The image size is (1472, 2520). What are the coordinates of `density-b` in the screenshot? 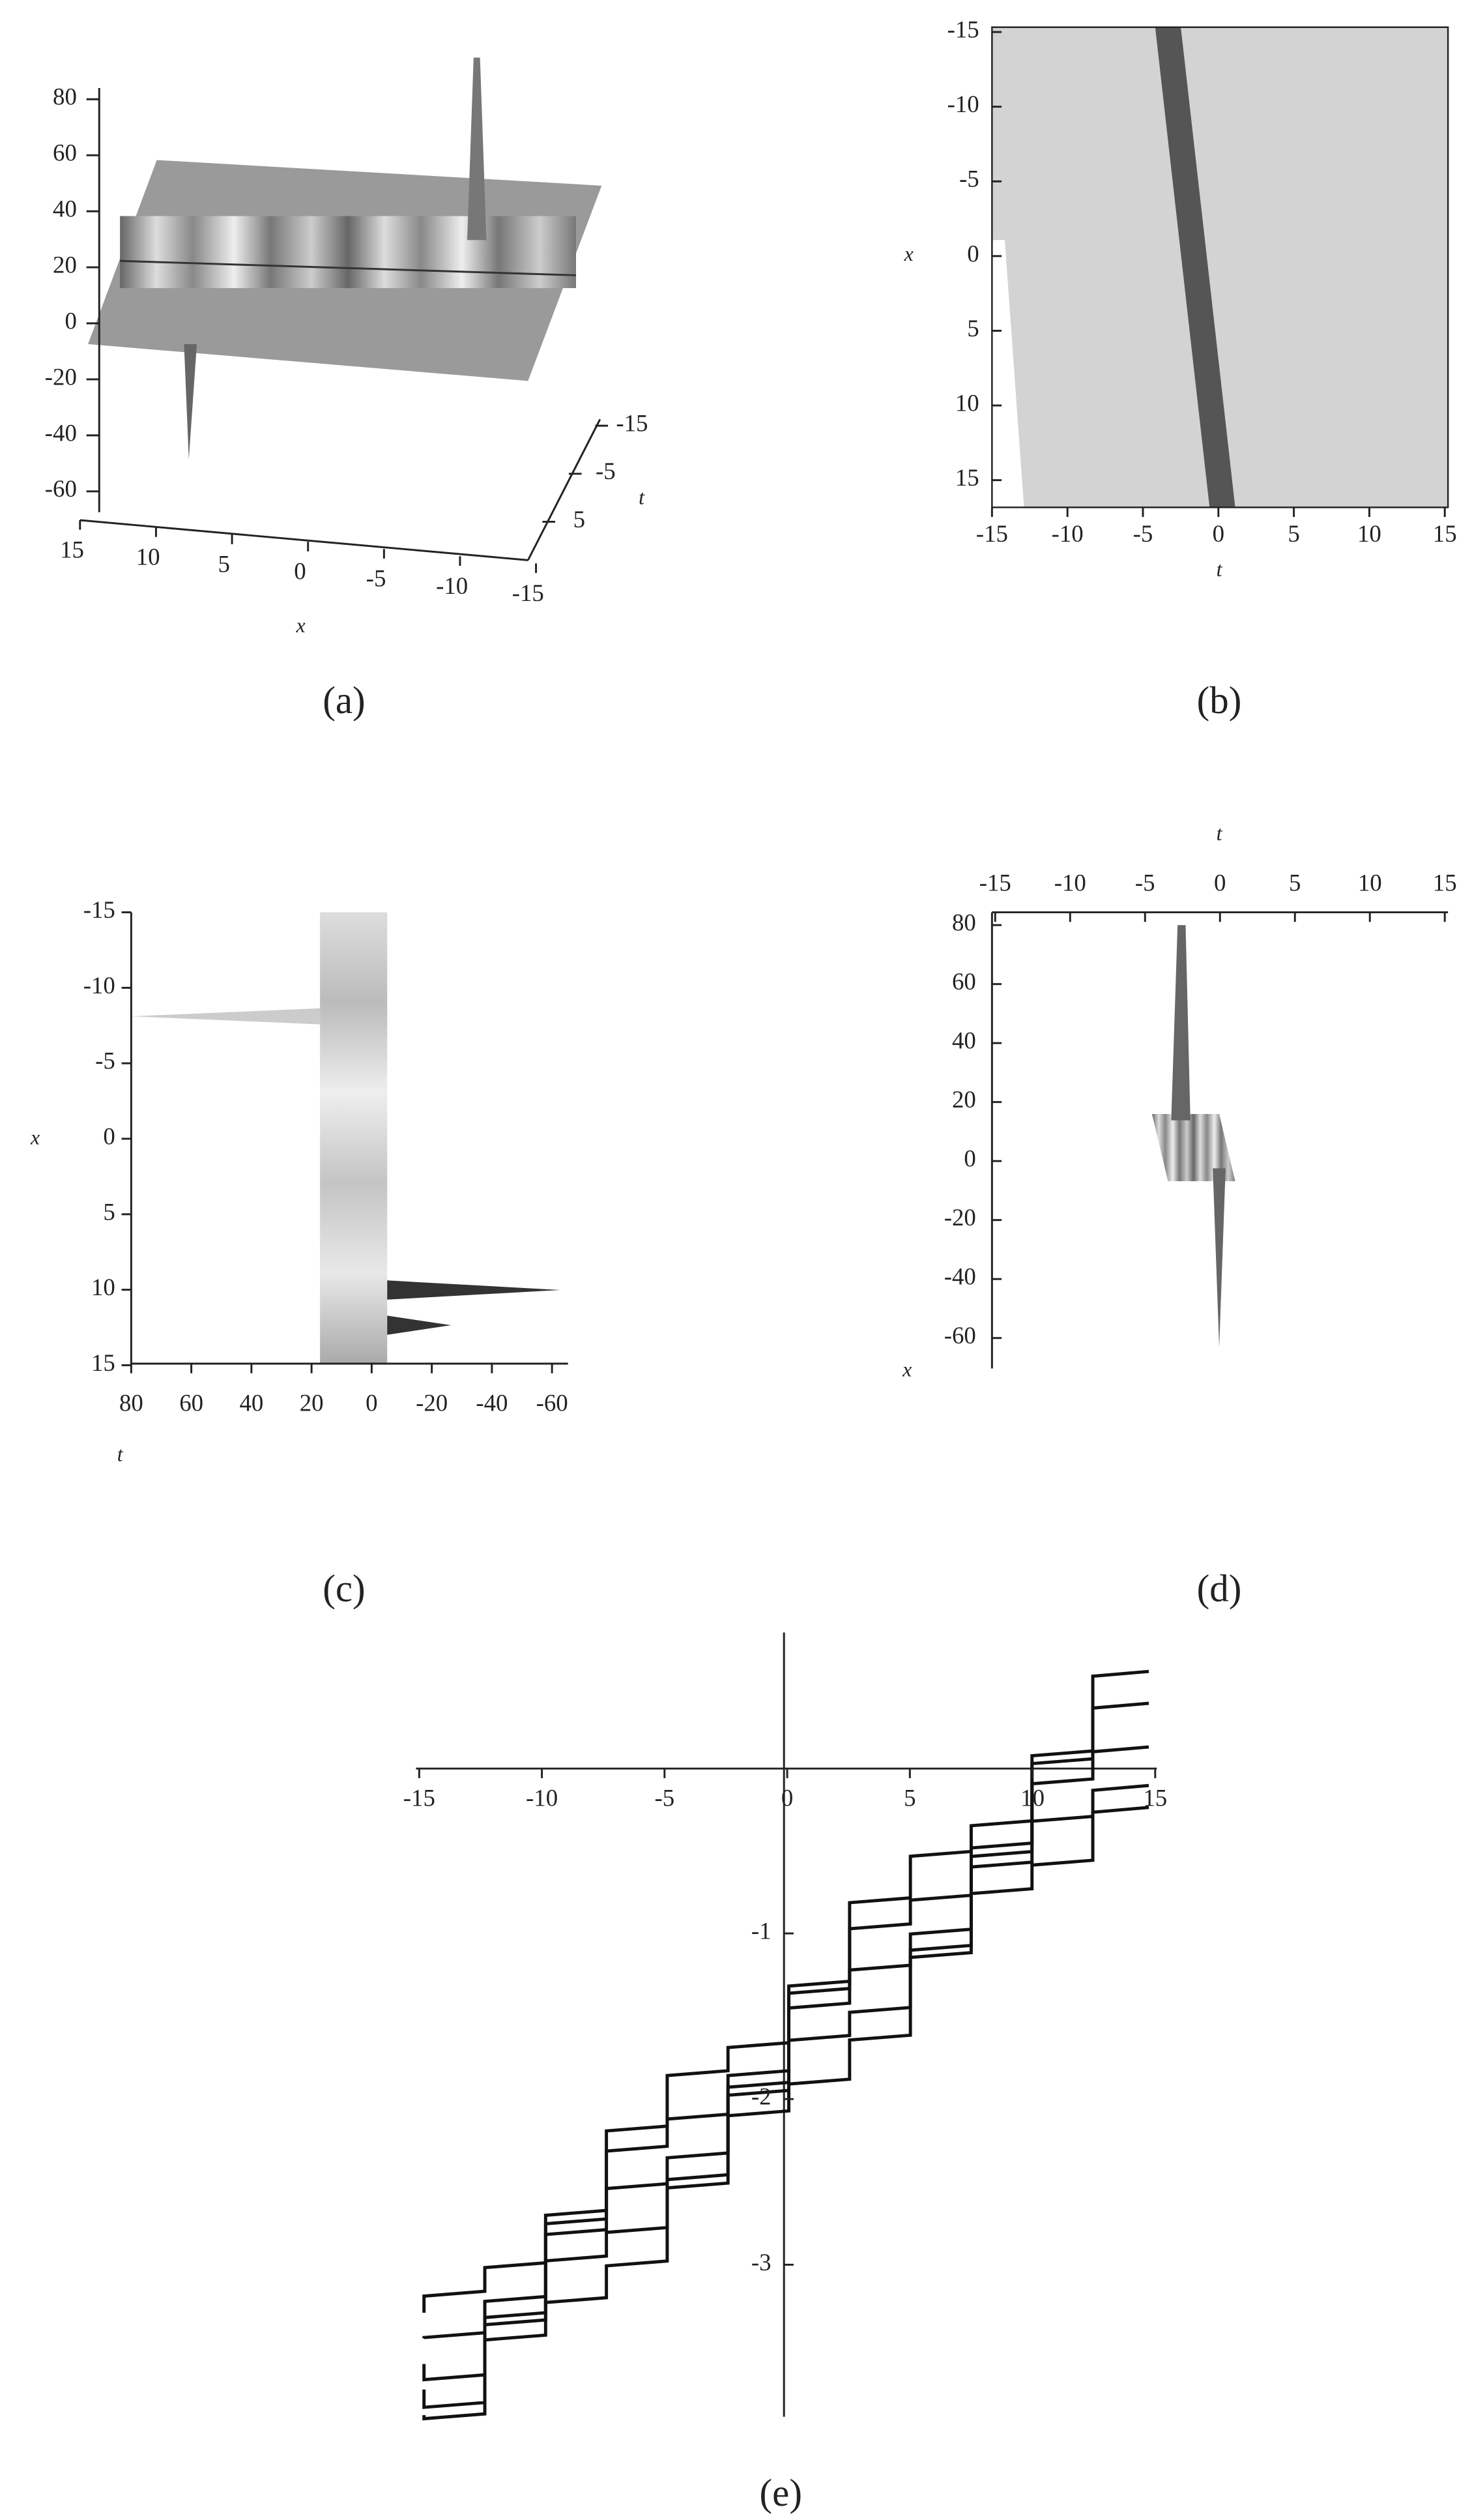 It's located at (1220, 267).